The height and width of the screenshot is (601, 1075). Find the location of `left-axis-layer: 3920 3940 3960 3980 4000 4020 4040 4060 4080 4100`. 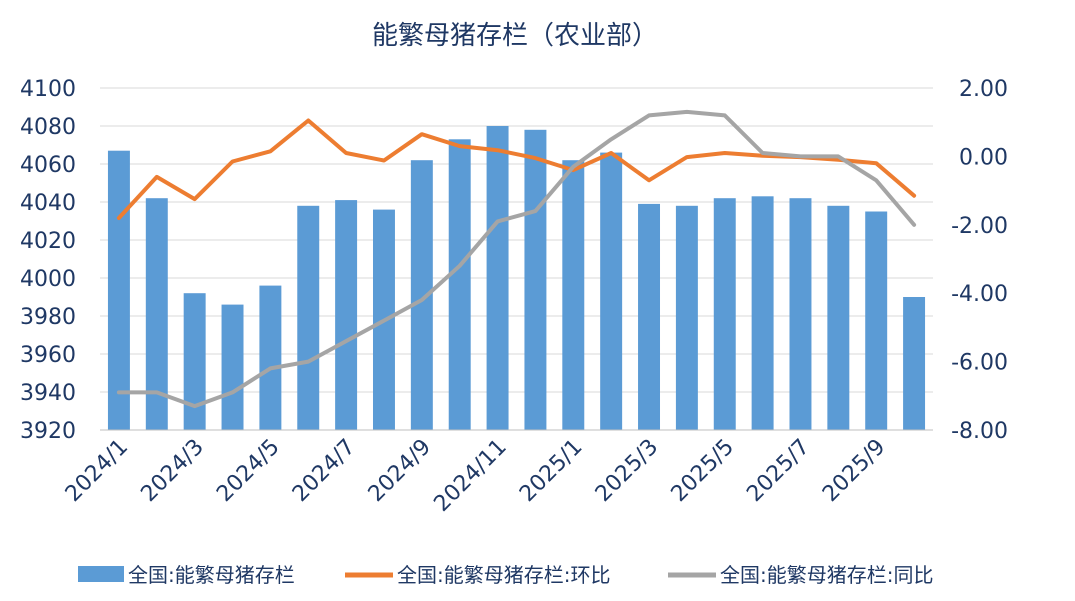

left-axis-layer: 3920 3940 3960 3980 4000 4020 4040 4060 4080 4100 is located at coordinates (48, 260).